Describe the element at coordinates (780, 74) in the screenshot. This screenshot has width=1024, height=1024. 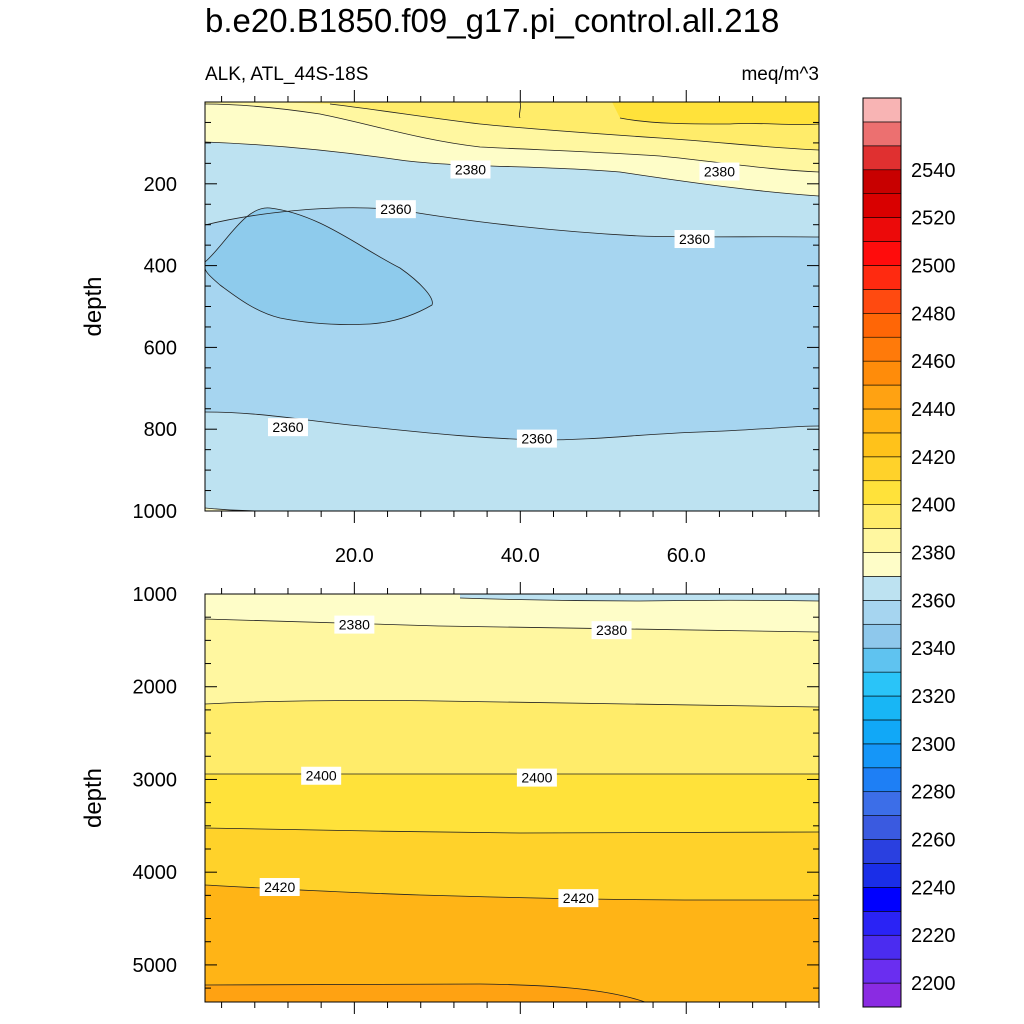
I see `subtitle-units: meq/m^3` at that location.